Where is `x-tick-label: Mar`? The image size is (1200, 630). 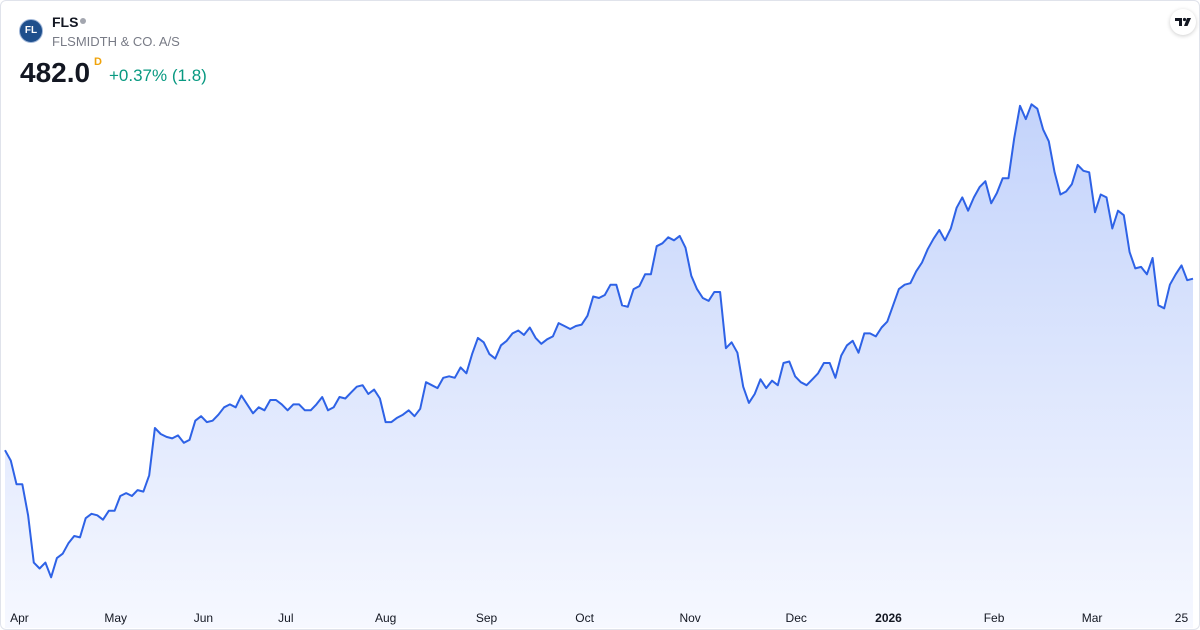
x-tick-label: Mar is located at coordinates (1092, 618).